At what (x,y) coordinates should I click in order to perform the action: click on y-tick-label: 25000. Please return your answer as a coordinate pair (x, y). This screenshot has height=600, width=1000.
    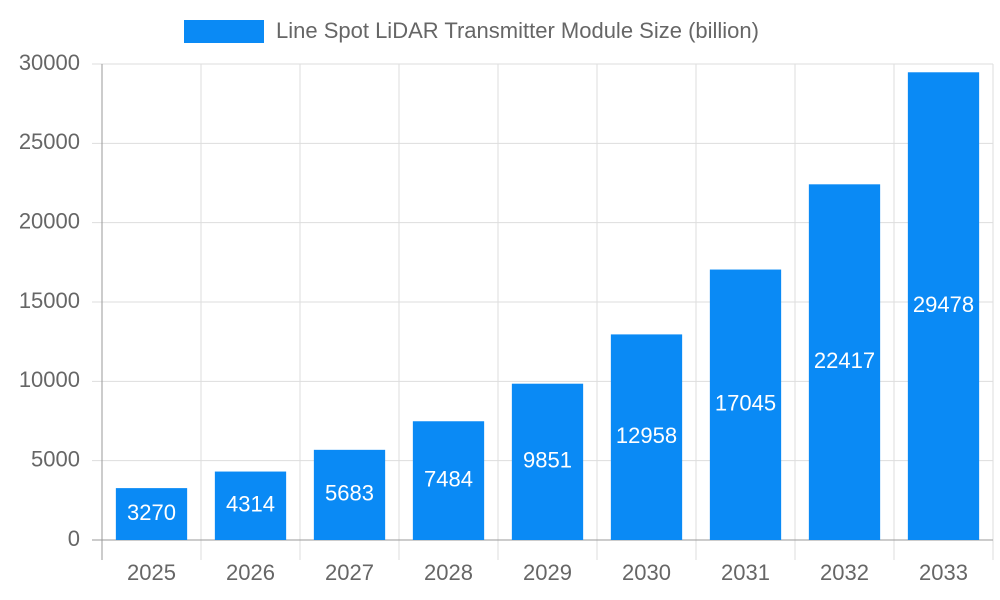
    Looking at the image, I should click on (49, 141).